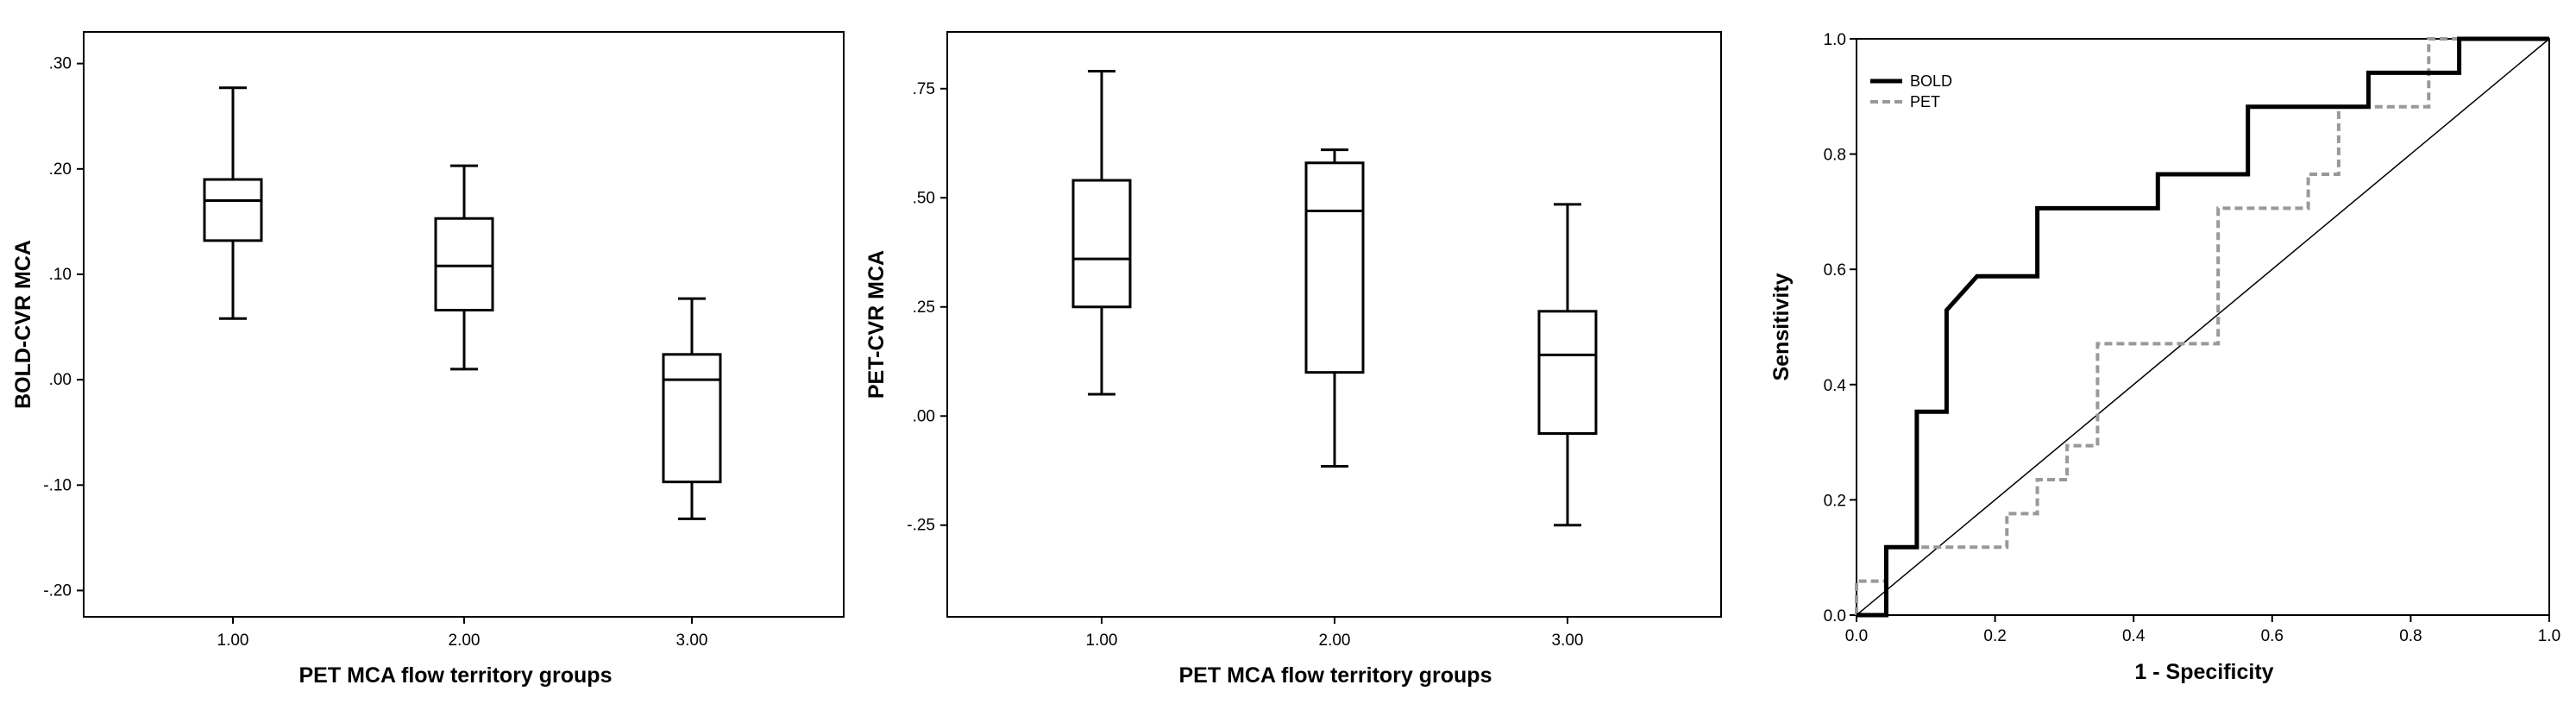 The width and height of the screenshot is (2576, 710). Describe the element at coordinates (876, 324) in the screenshot. I see `y-axis-title: PET-CVR MCA` at that location.